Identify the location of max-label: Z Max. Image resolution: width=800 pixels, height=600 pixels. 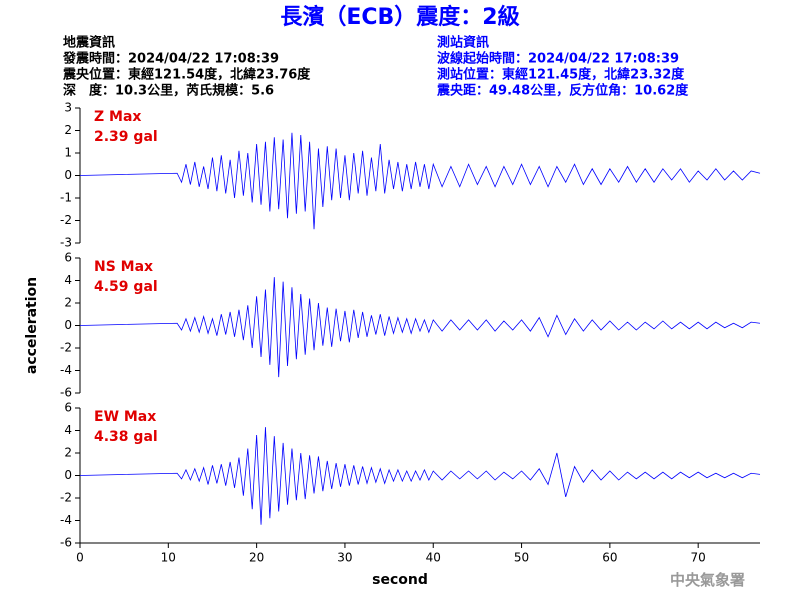
(117, 117).